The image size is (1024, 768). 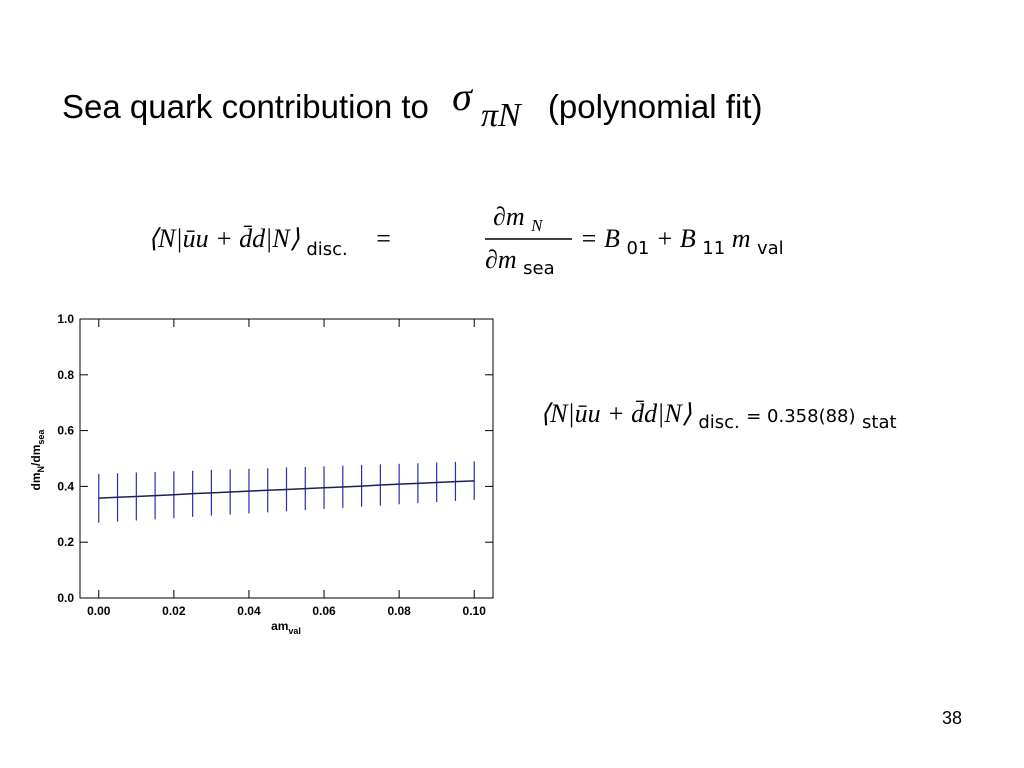 I want to click on eq1-den: ∂m, so click(x=501, y=259).